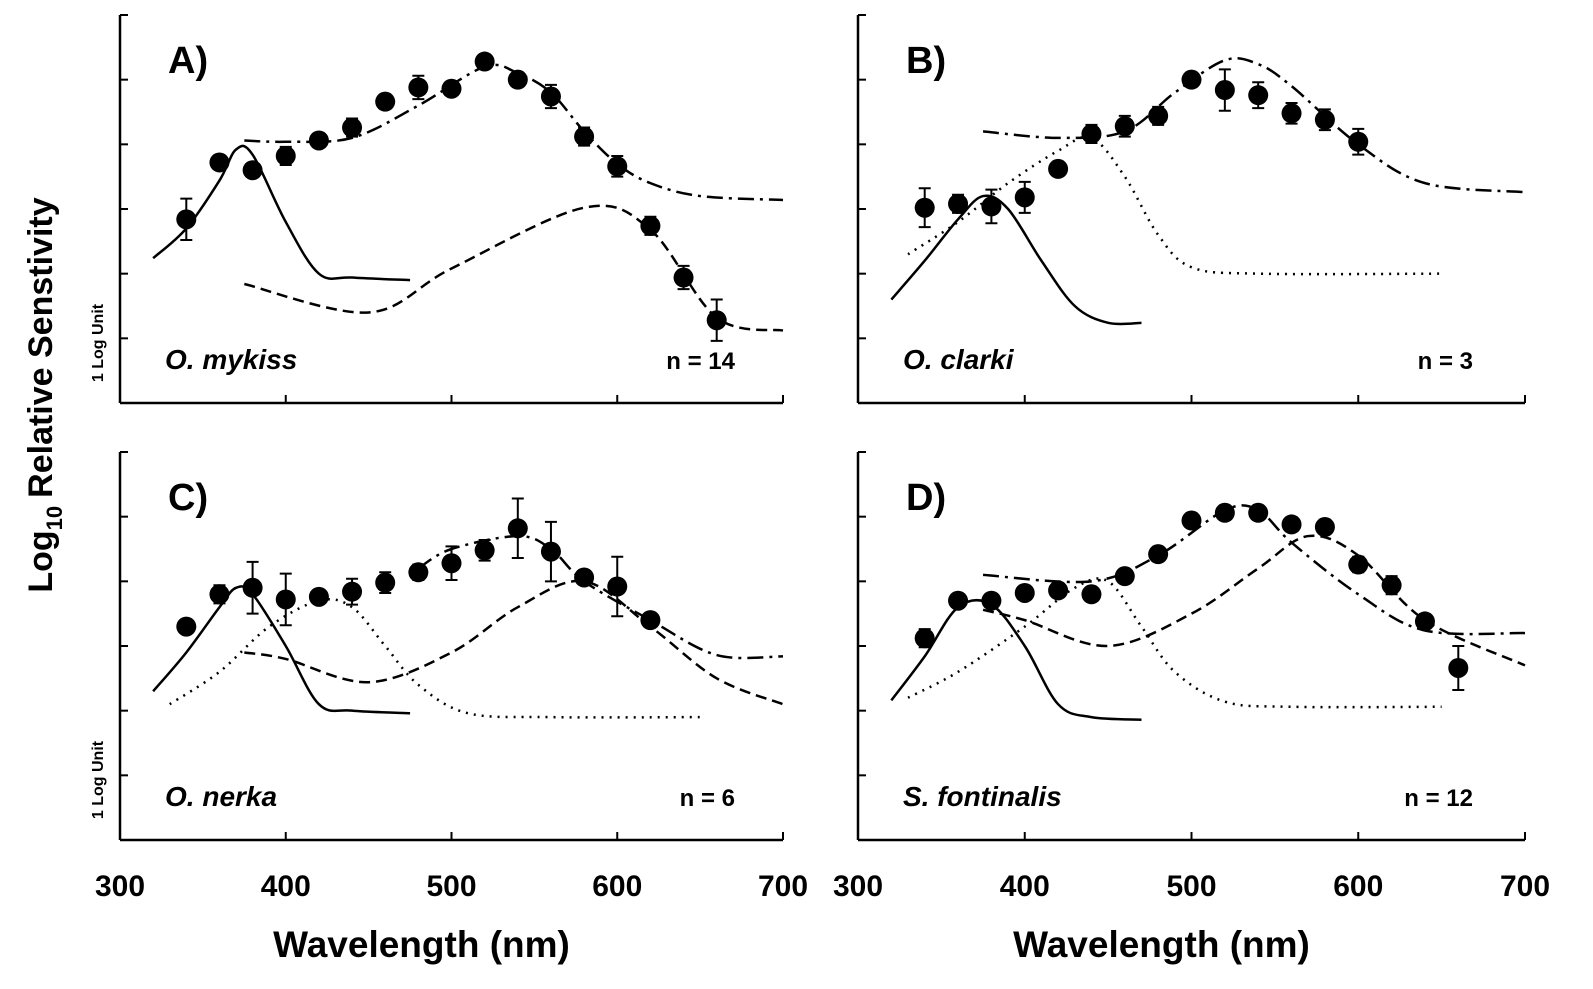 Image resolution: width=1593 pixels, height=989 pixels. I want to click on y-label-sub: 10, so click(54, 518).